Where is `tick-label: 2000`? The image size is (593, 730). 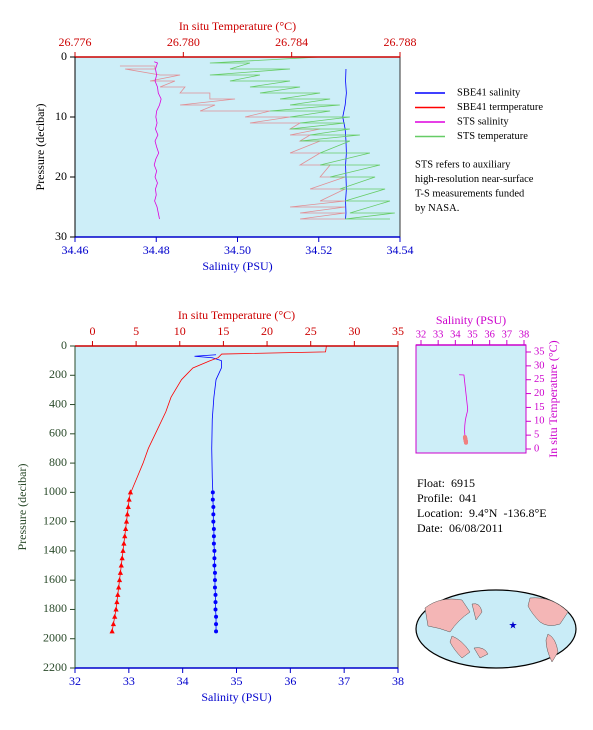 tick-label: 2000 is located at coordinates (55, 637).